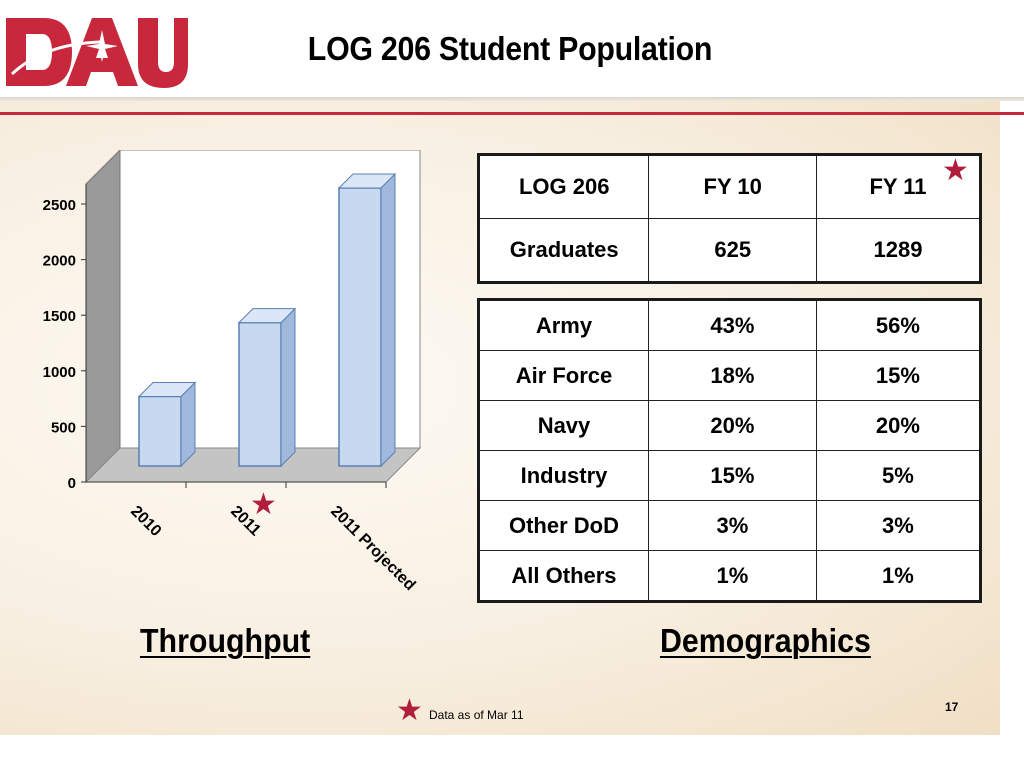  Describe the element at coordinates (97, 53) in the screenshot. I see `dau-logo` at that location.